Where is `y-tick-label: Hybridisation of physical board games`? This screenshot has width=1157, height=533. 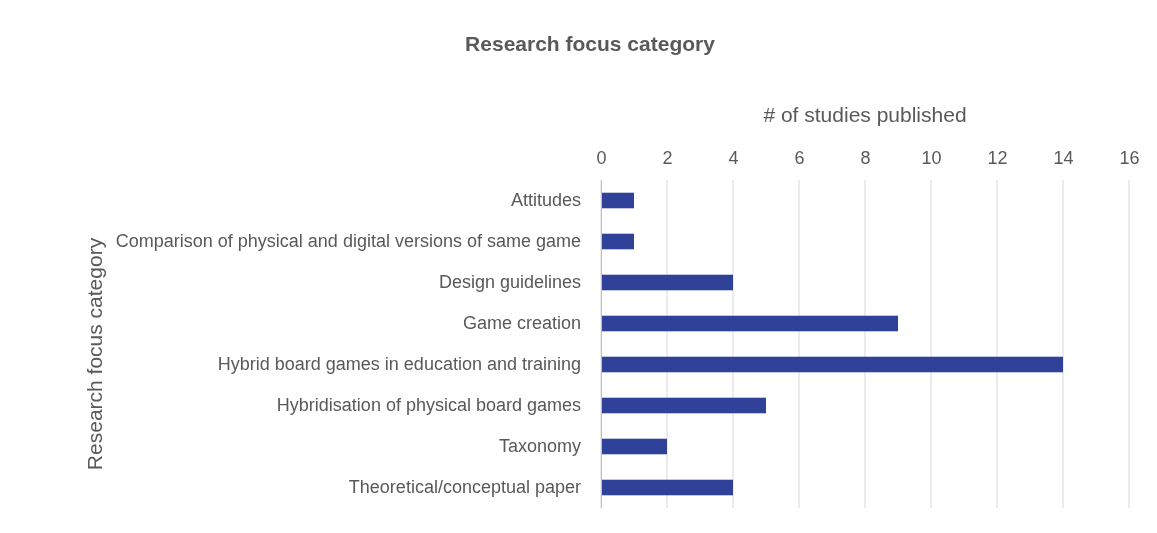 y-tick-label: Hybridisation of physical board games is located at coordinates (428, 405).